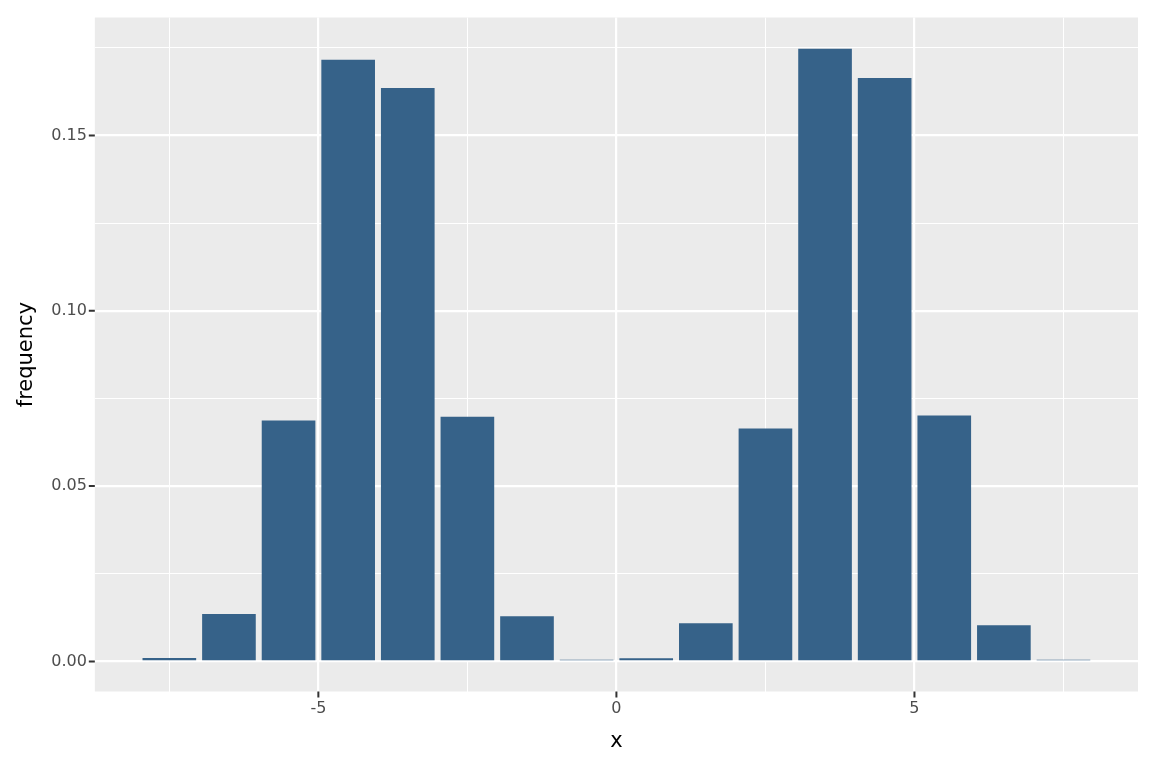 Image resolution: width=1152 pixels, height=768 pixels. What do you see at coordinates (318, 708) in the screenshot?
I see `x-tick-label: -5` at bounding box center [318, 708].